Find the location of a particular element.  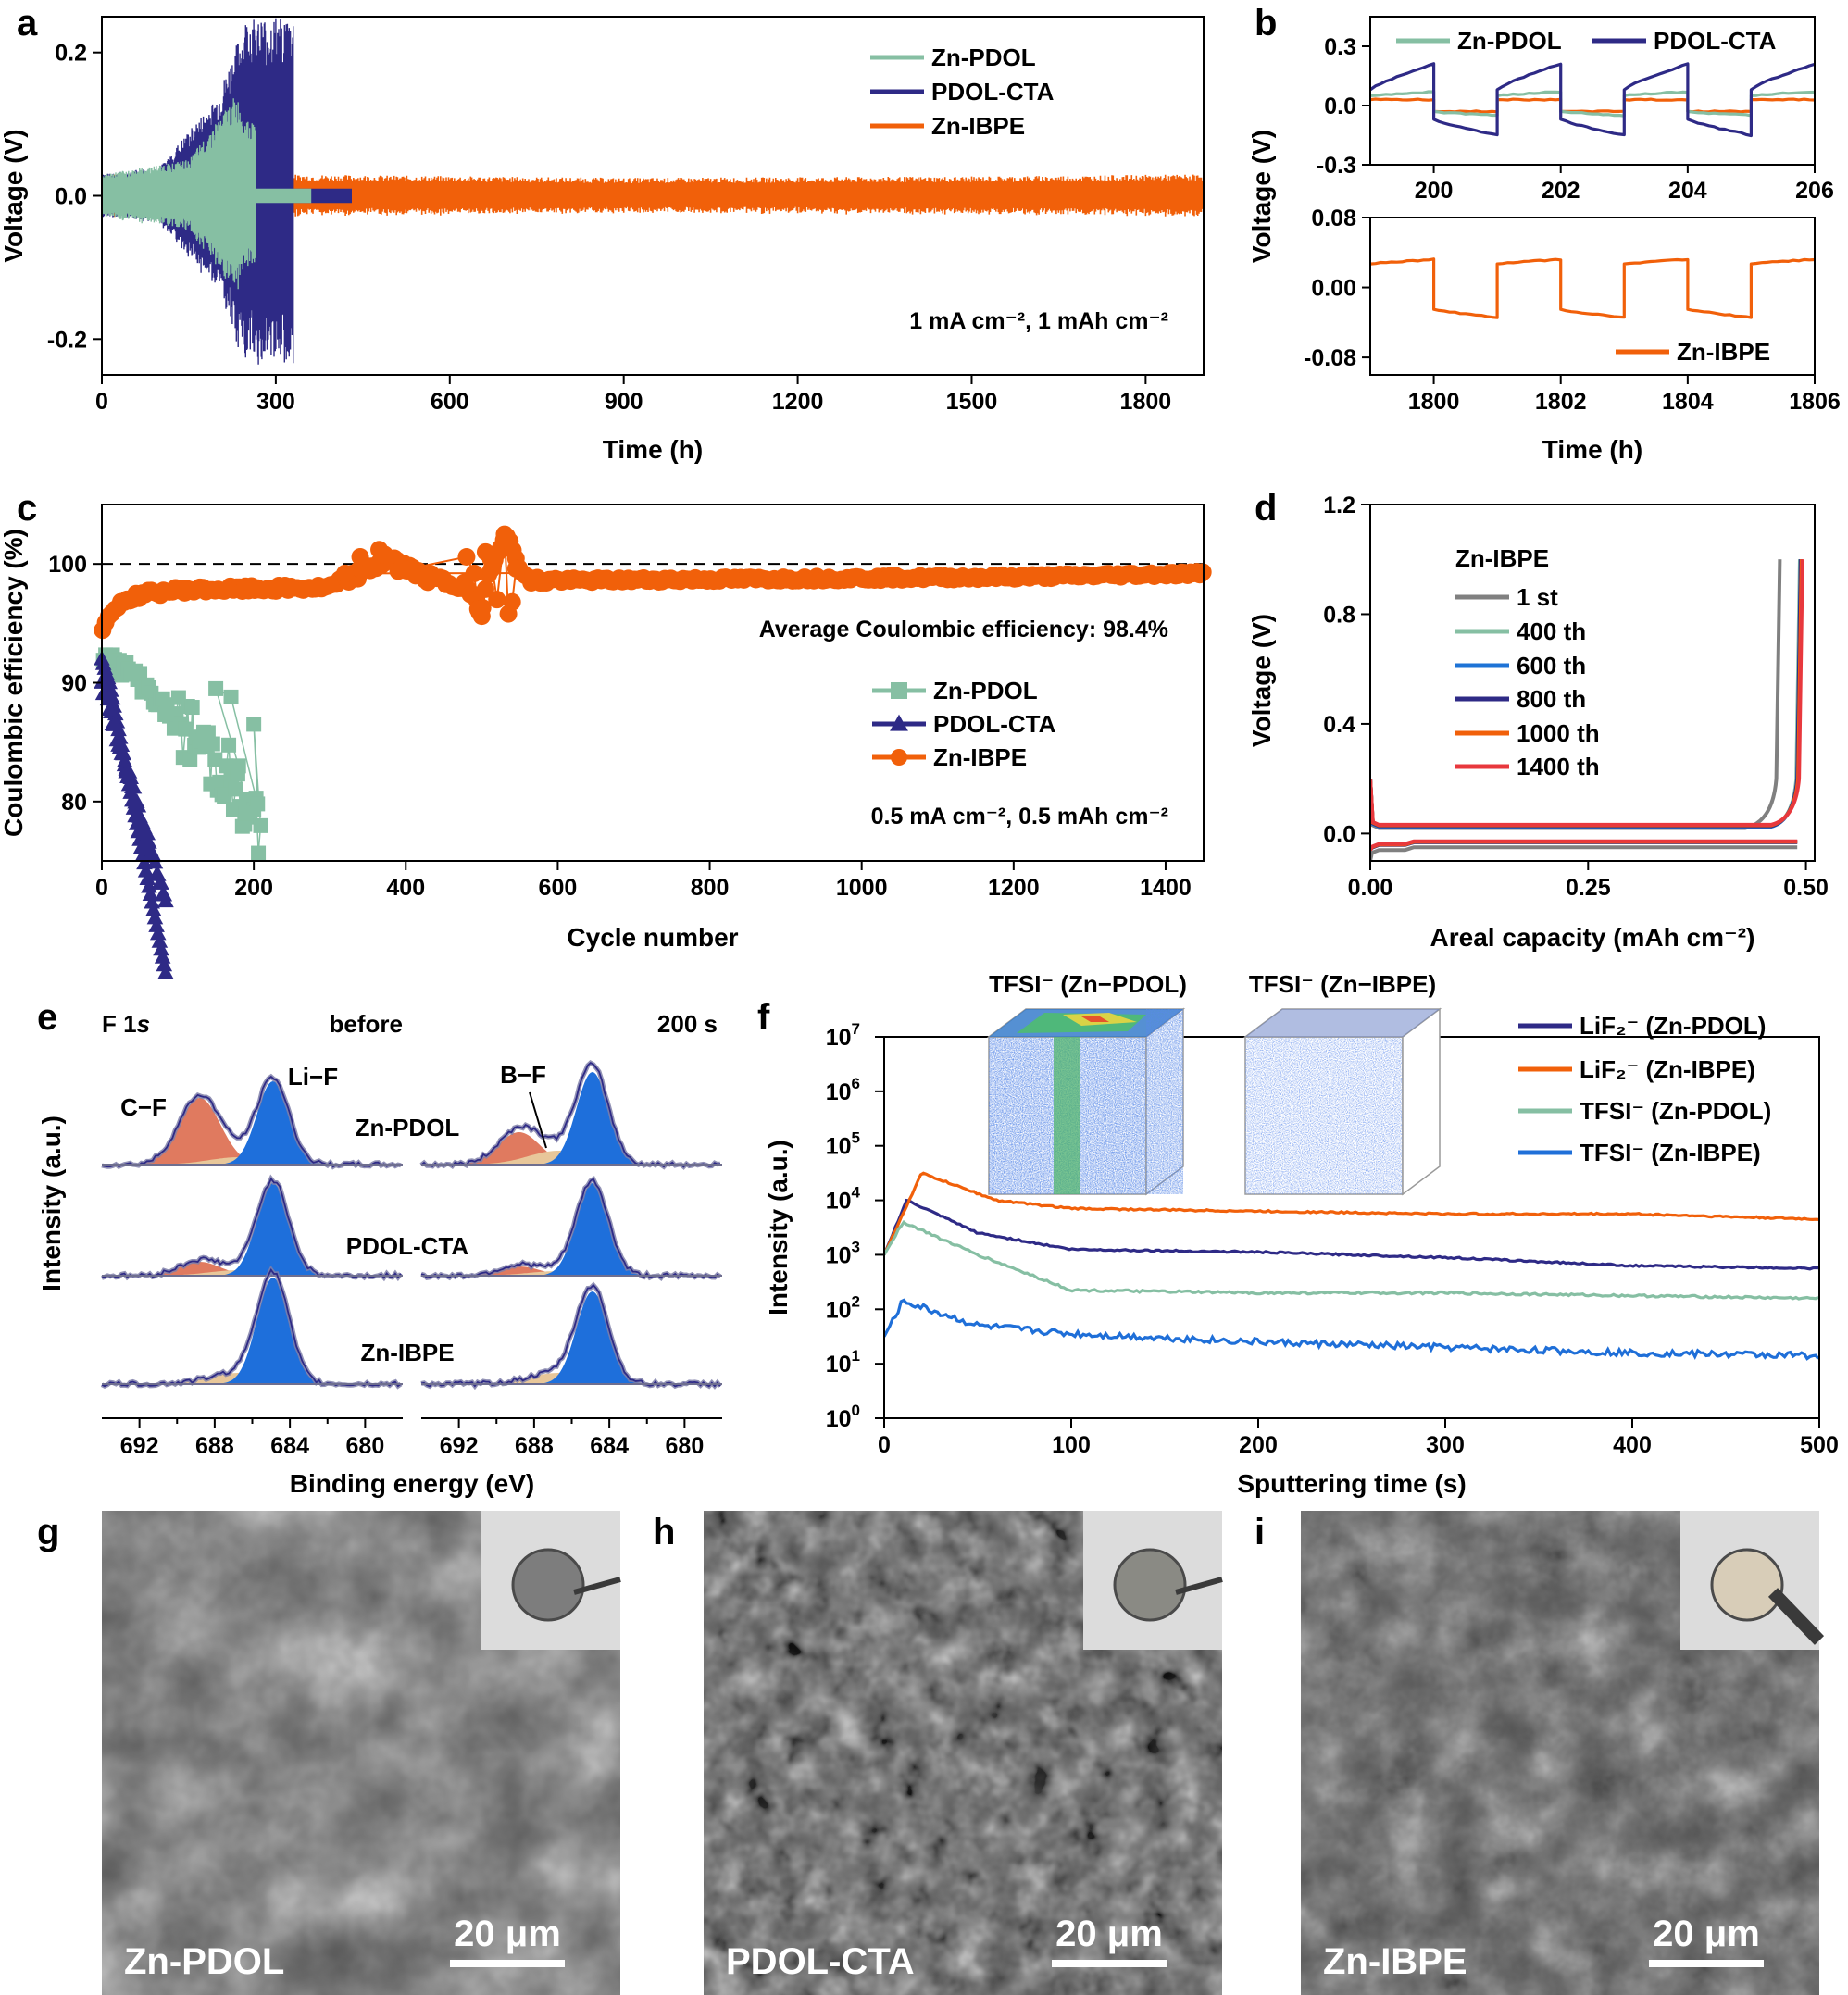

f-y-tick-exponent: 4 is located at coordinates (856, 1193).